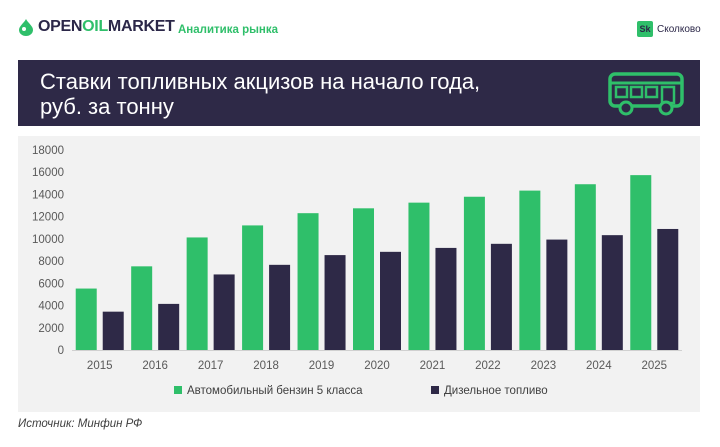 The width and height of the screenshot is (720, 447). I want to click on oil-drop-icon, so click(26, 27).